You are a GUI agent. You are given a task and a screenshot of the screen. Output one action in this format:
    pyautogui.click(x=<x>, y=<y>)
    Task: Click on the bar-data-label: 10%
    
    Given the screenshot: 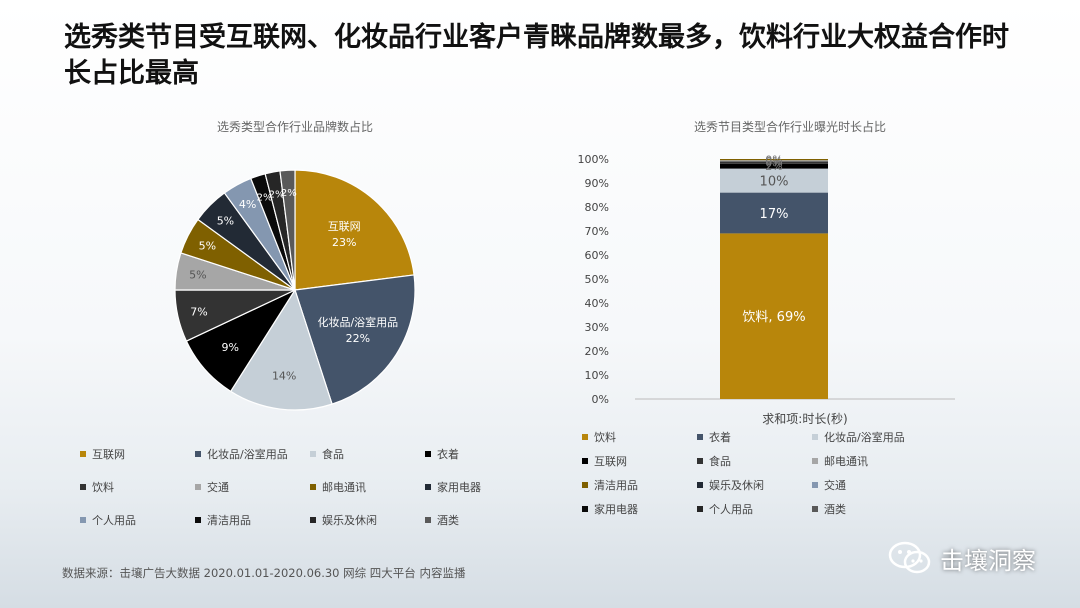 What is the action you would take?
    pyautogui.click(x=774, y=182)
    